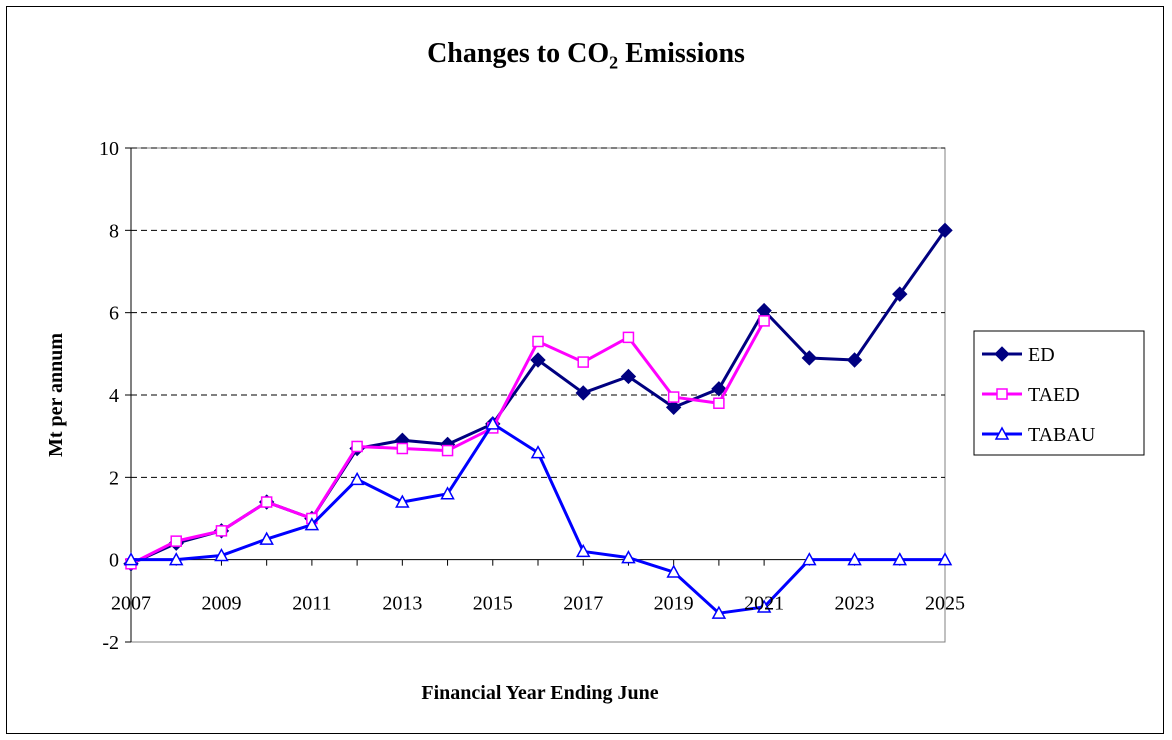 The image size is (1172, 740). I want to click on x-tick-label: 2017, so click(583, 604).